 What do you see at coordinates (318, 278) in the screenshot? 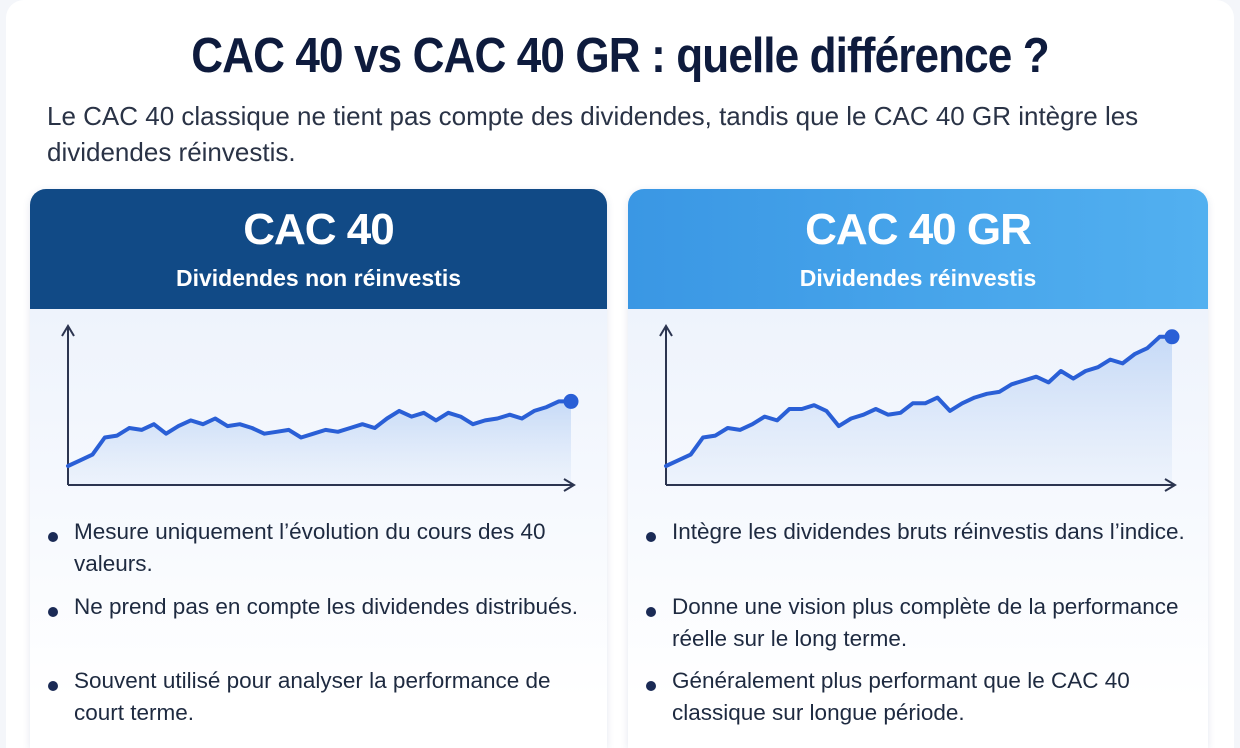
I see `cac40-card-subtitle: Dividendes non réinvestis` at bounding box center [318, 278].